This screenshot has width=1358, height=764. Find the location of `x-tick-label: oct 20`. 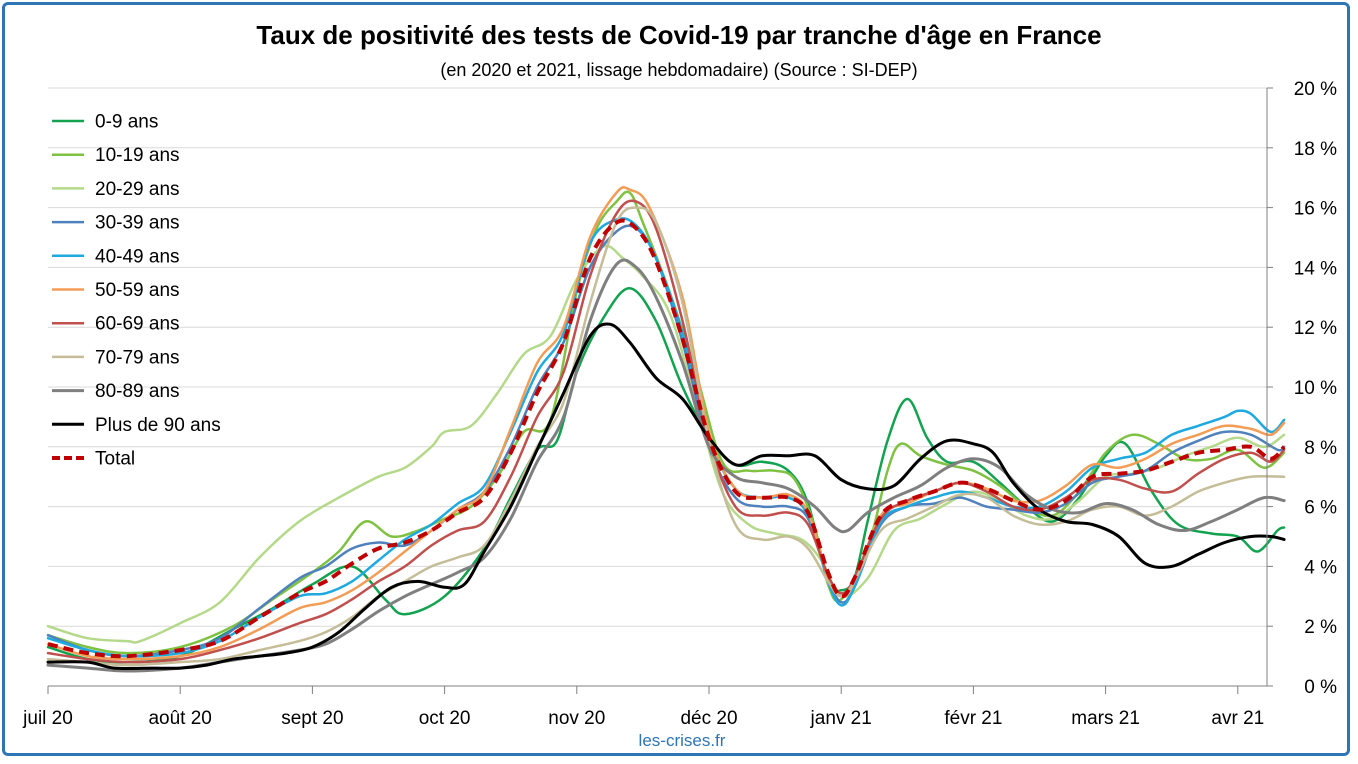

x-tick-label: oct 20 is located at coordinates (445, 718).